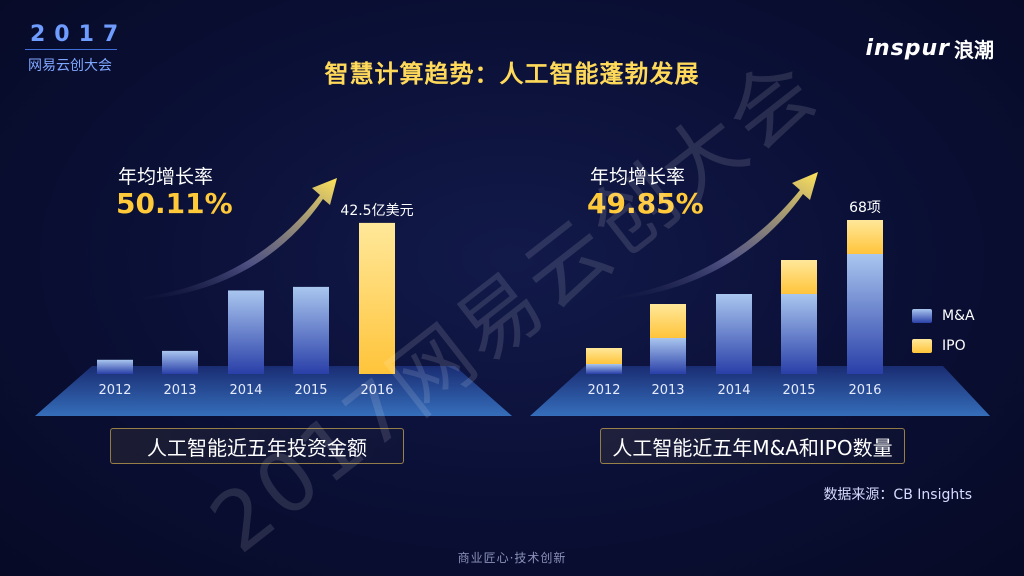 The height and width of the screenshot is (576, 1024). Describe the element at coordinates (376, 390) in the screenshot. I see `tick-left-2016: 2016` at that location.